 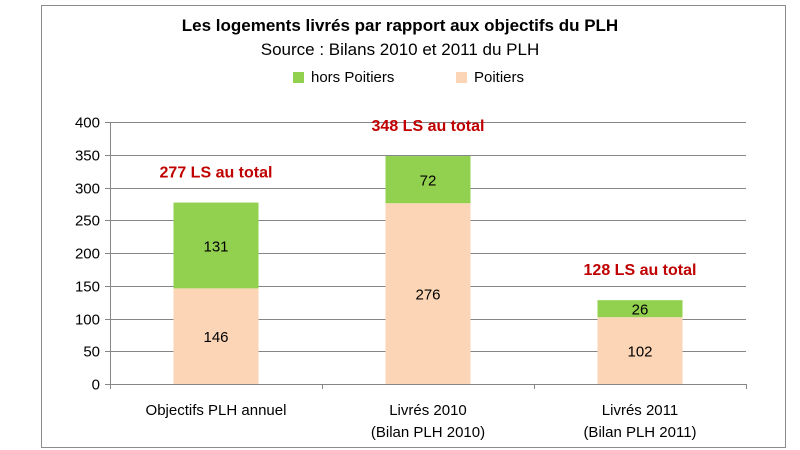 What do you see at coordinates (87, 287) in the screenshot?
I see `y-tick-label: 150` at bounding box center [87, 287].